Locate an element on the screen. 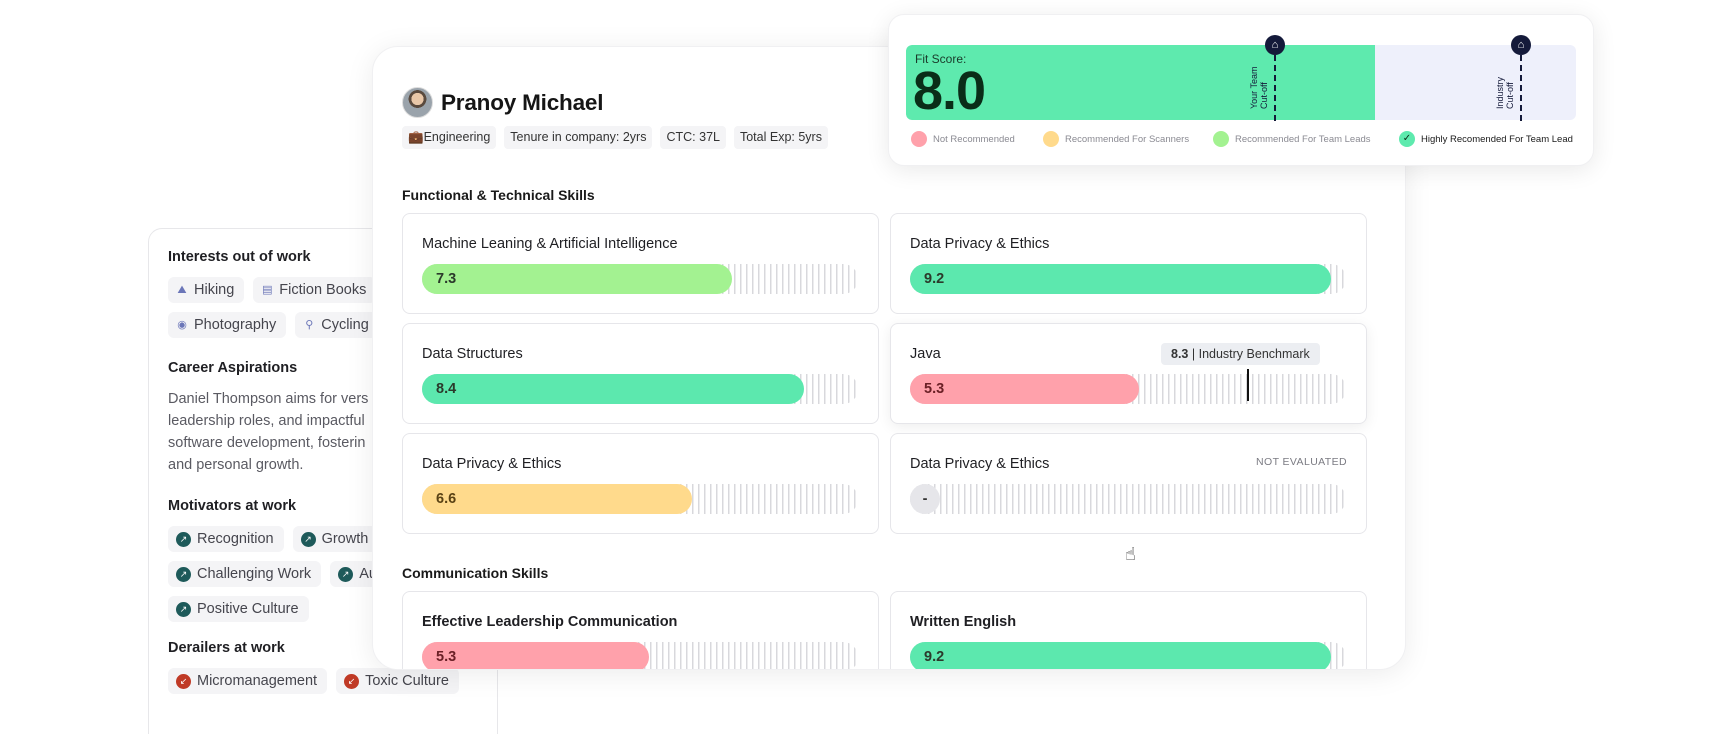  interest-chip: ◉ Photography is located at coordinates (227, 325).